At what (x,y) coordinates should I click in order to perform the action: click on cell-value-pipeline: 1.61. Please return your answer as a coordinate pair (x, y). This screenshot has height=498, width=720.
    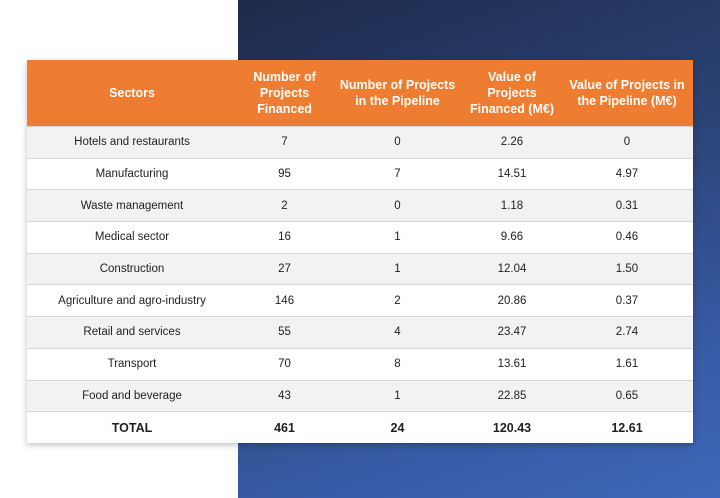
    Looking at the image, I should click on (627, 363).